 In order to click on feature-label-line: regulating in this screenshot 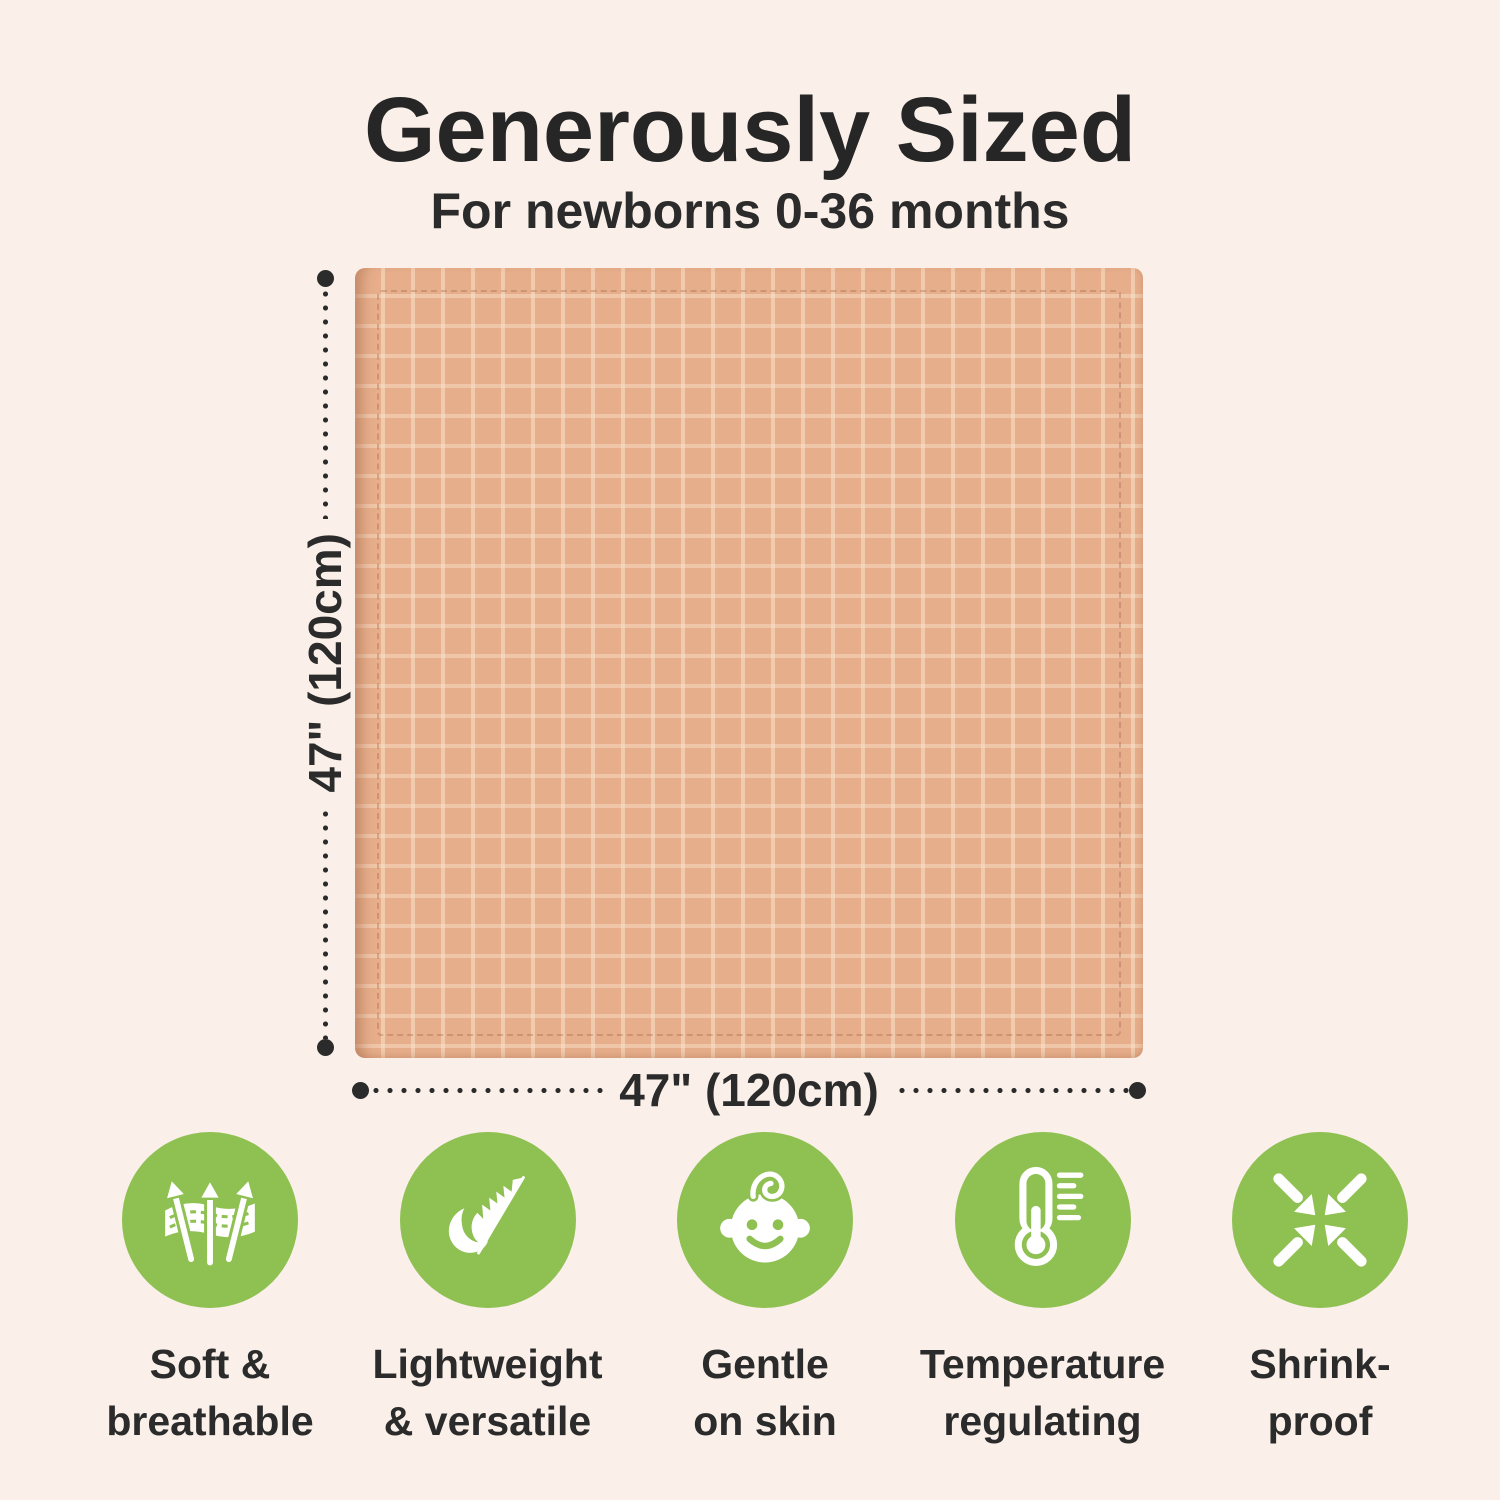, I will do `click(1042, 1420)`.